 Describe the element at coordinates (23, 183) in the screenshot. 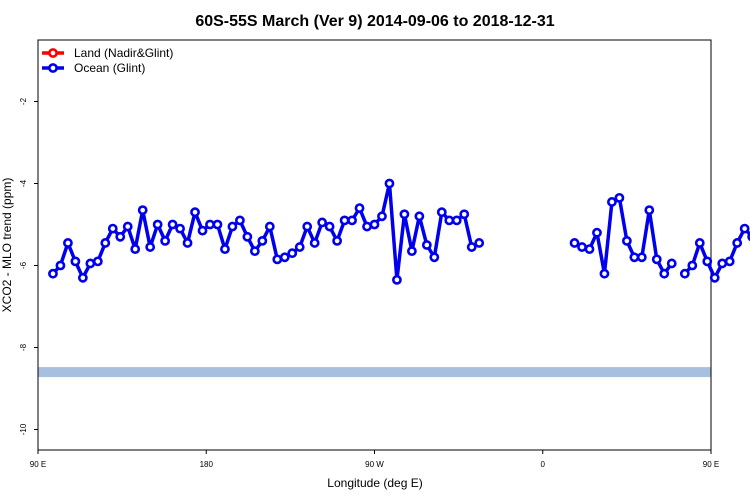

I see `y-tick-label: -4` at that location.